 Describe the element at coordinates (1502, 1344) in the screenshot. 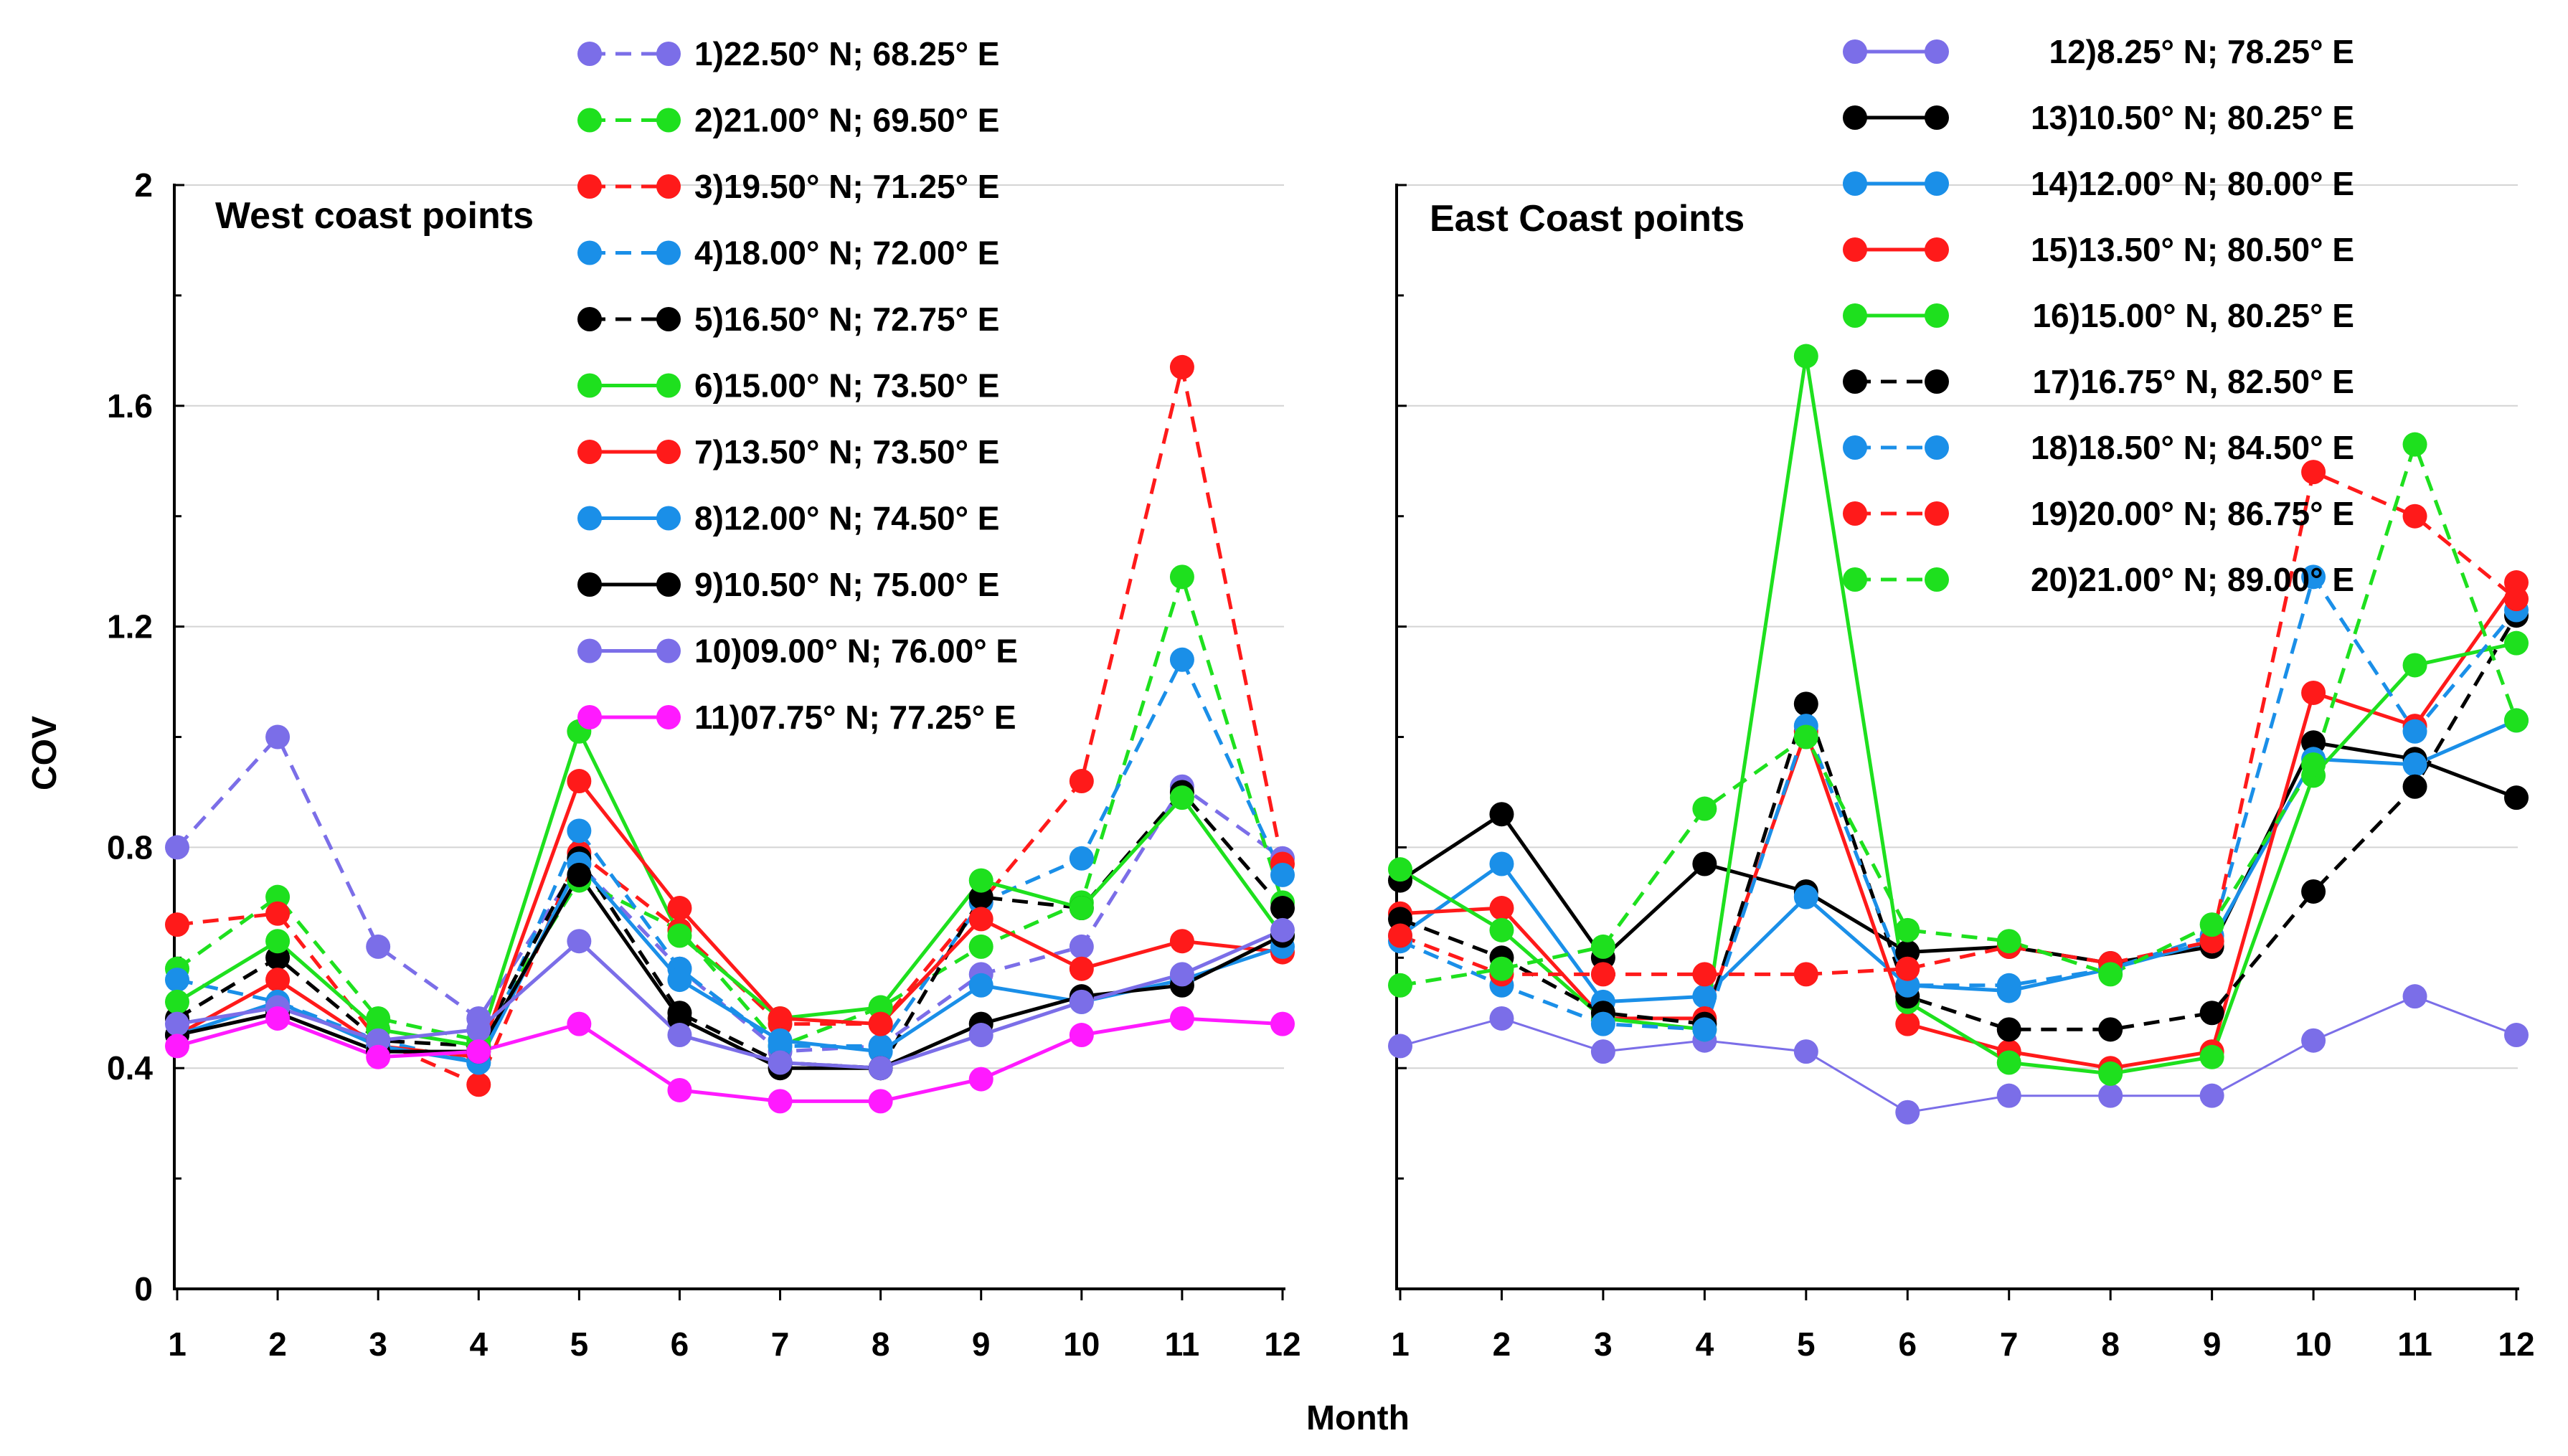

I see `x-tick-label: 2` at that location.